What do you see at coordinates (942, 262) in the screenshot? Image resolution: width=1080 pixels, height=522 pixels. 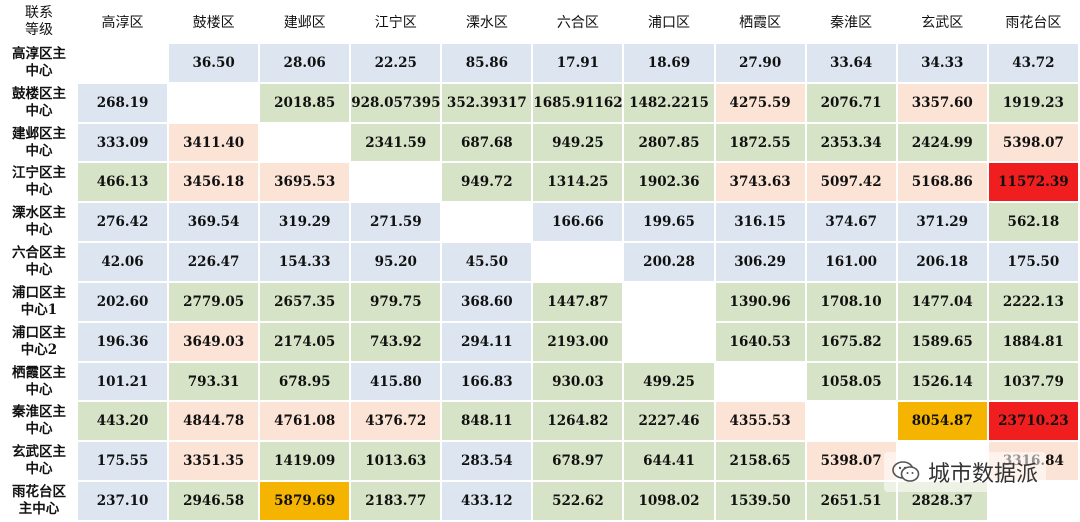 I see `matrix-cell: 206.18` at bounding box center [942, 262].